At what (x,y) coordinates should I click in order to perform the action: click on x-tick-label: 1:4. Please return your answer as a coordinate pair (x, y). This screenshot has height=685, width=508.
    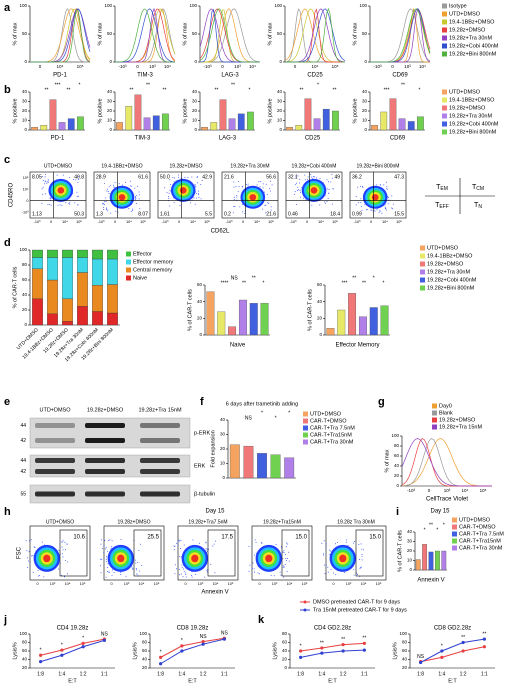
    Looking at the image, I should click on (321, 674).